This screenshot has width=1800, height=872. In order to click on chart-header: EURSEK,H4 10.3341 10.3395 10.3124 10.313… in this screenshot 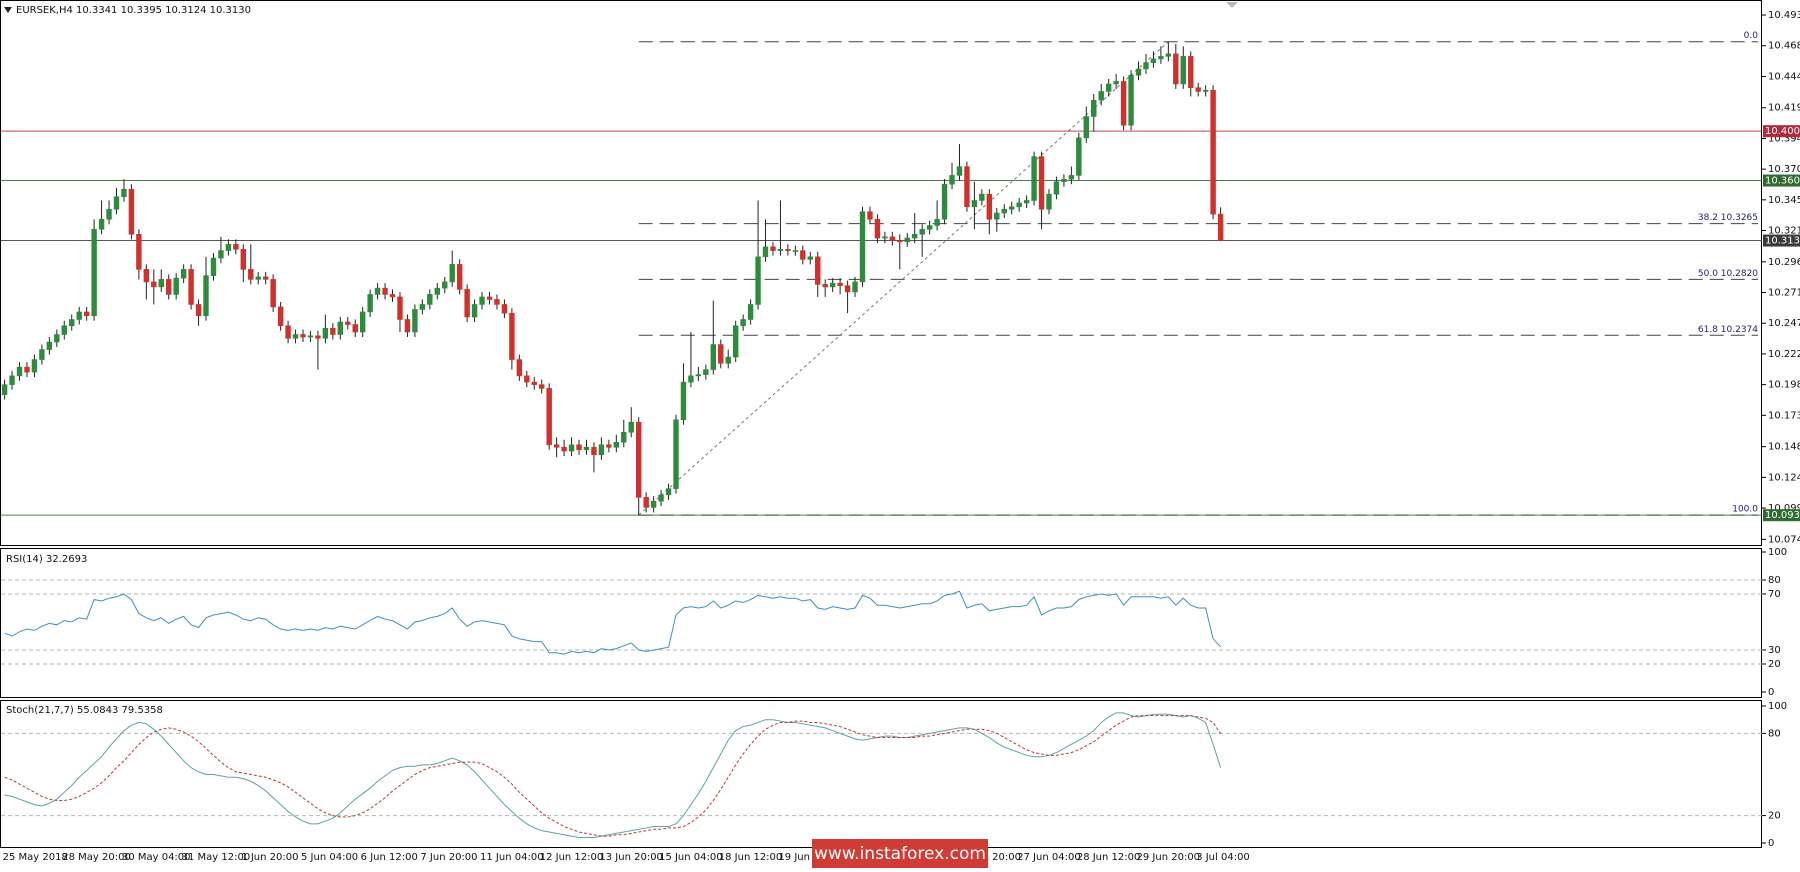, I will do `click(133, 10)`.